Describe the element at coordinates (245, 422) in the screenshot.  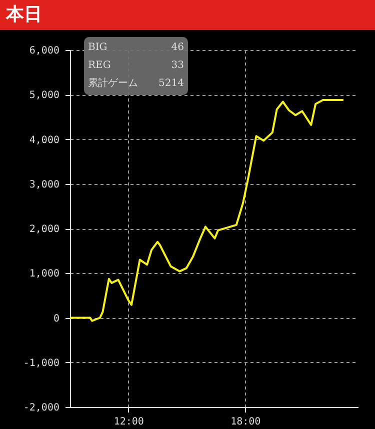
I see `x-tick-label: 18:00` at that location.